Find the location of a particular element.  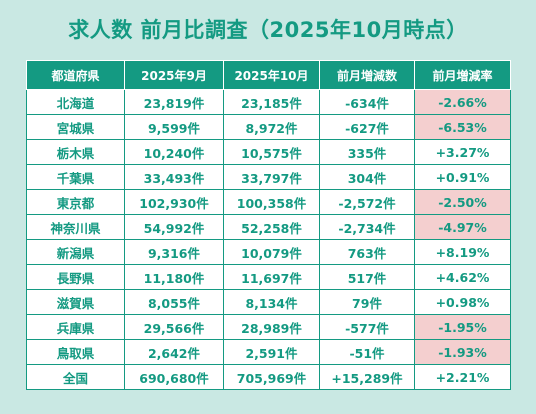

cell-rate: +3.27% is located at coordinates (462, 152).